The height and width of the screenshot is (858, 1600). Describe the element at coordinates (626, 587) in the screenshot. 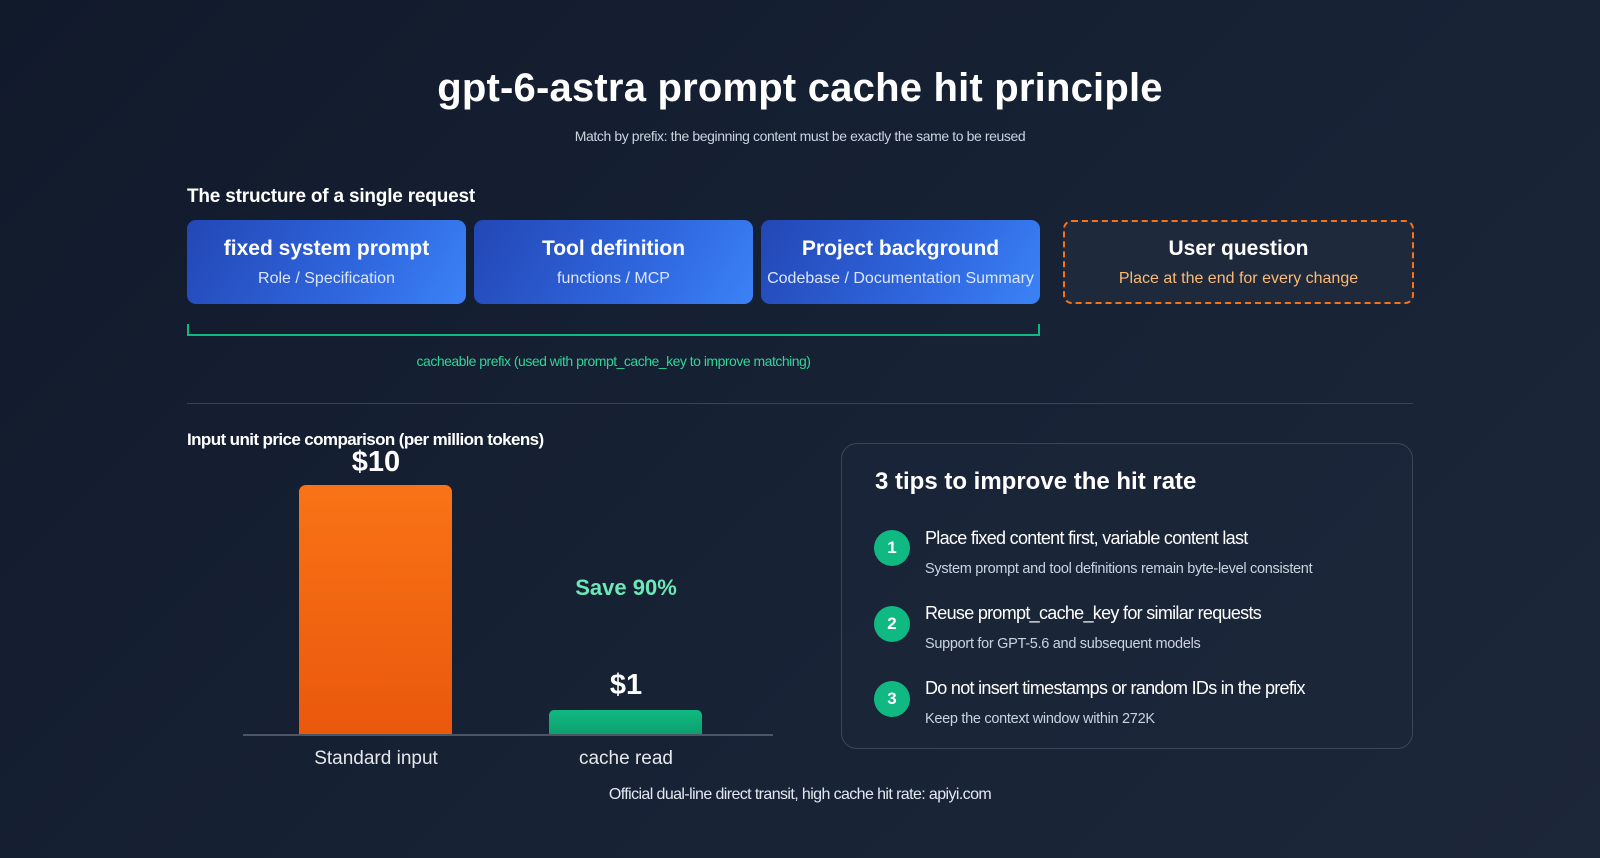

I see `save-label: Save 90%` at that location.